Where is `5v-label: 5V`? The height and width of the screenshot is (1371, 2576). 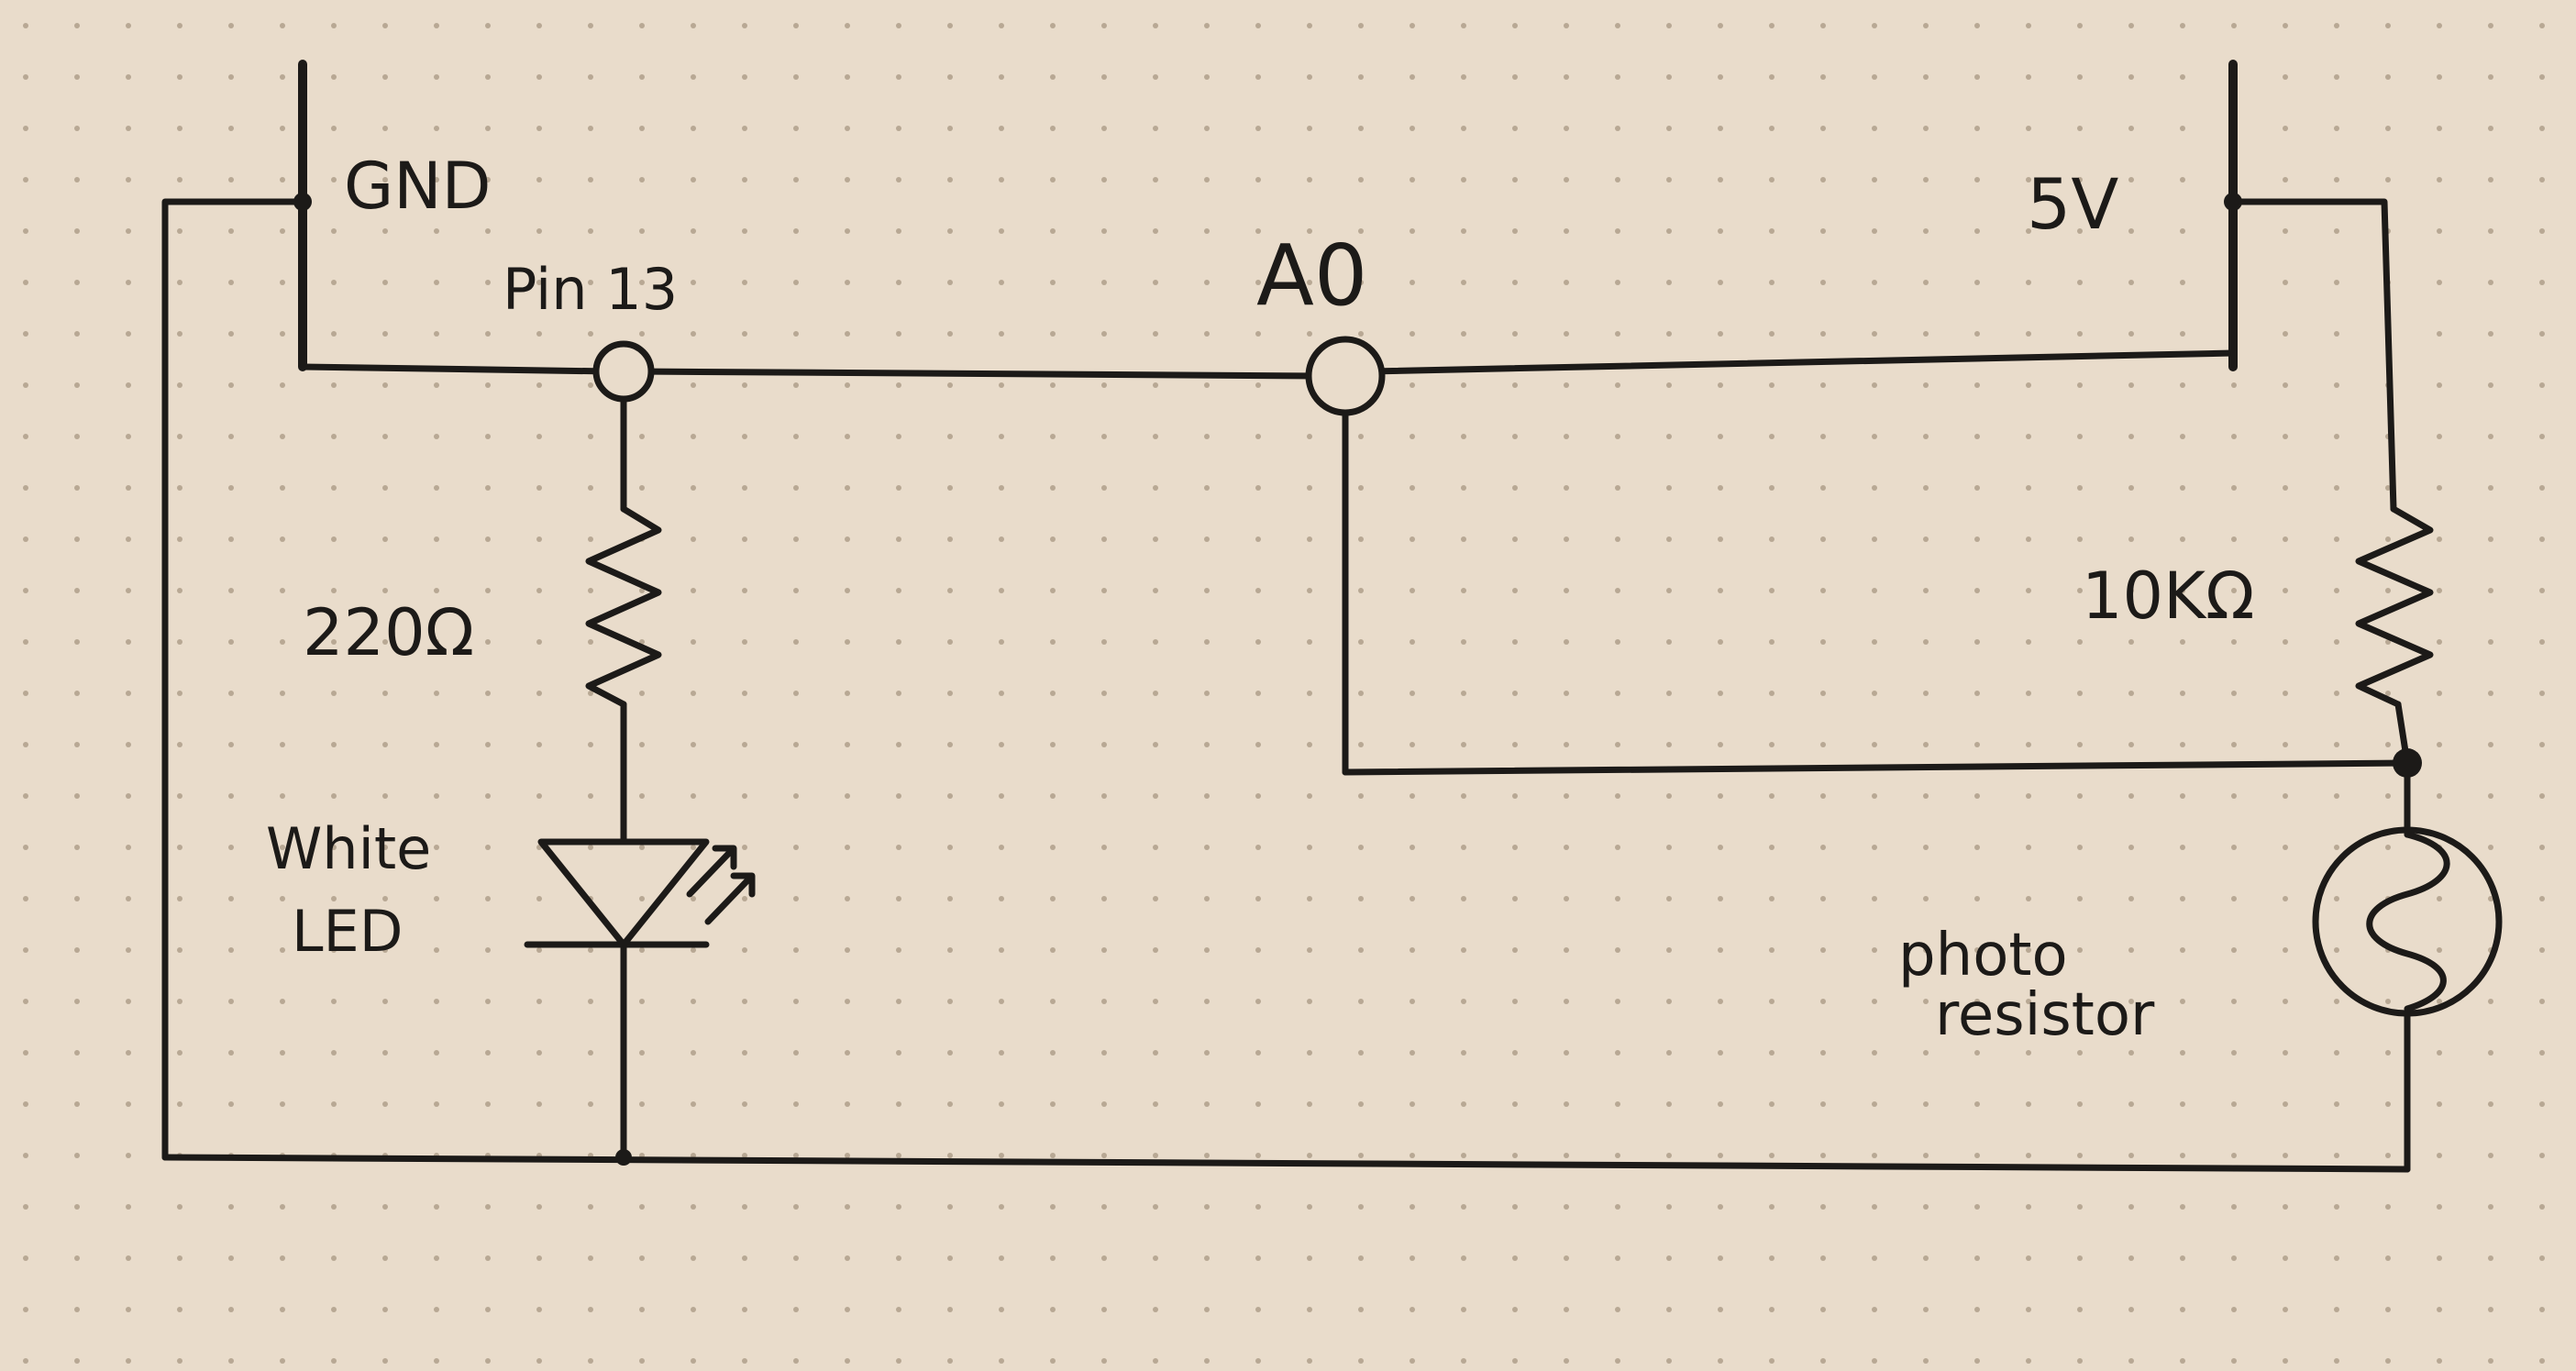 5v-label: 5V is located at coordinates (2073, 204).